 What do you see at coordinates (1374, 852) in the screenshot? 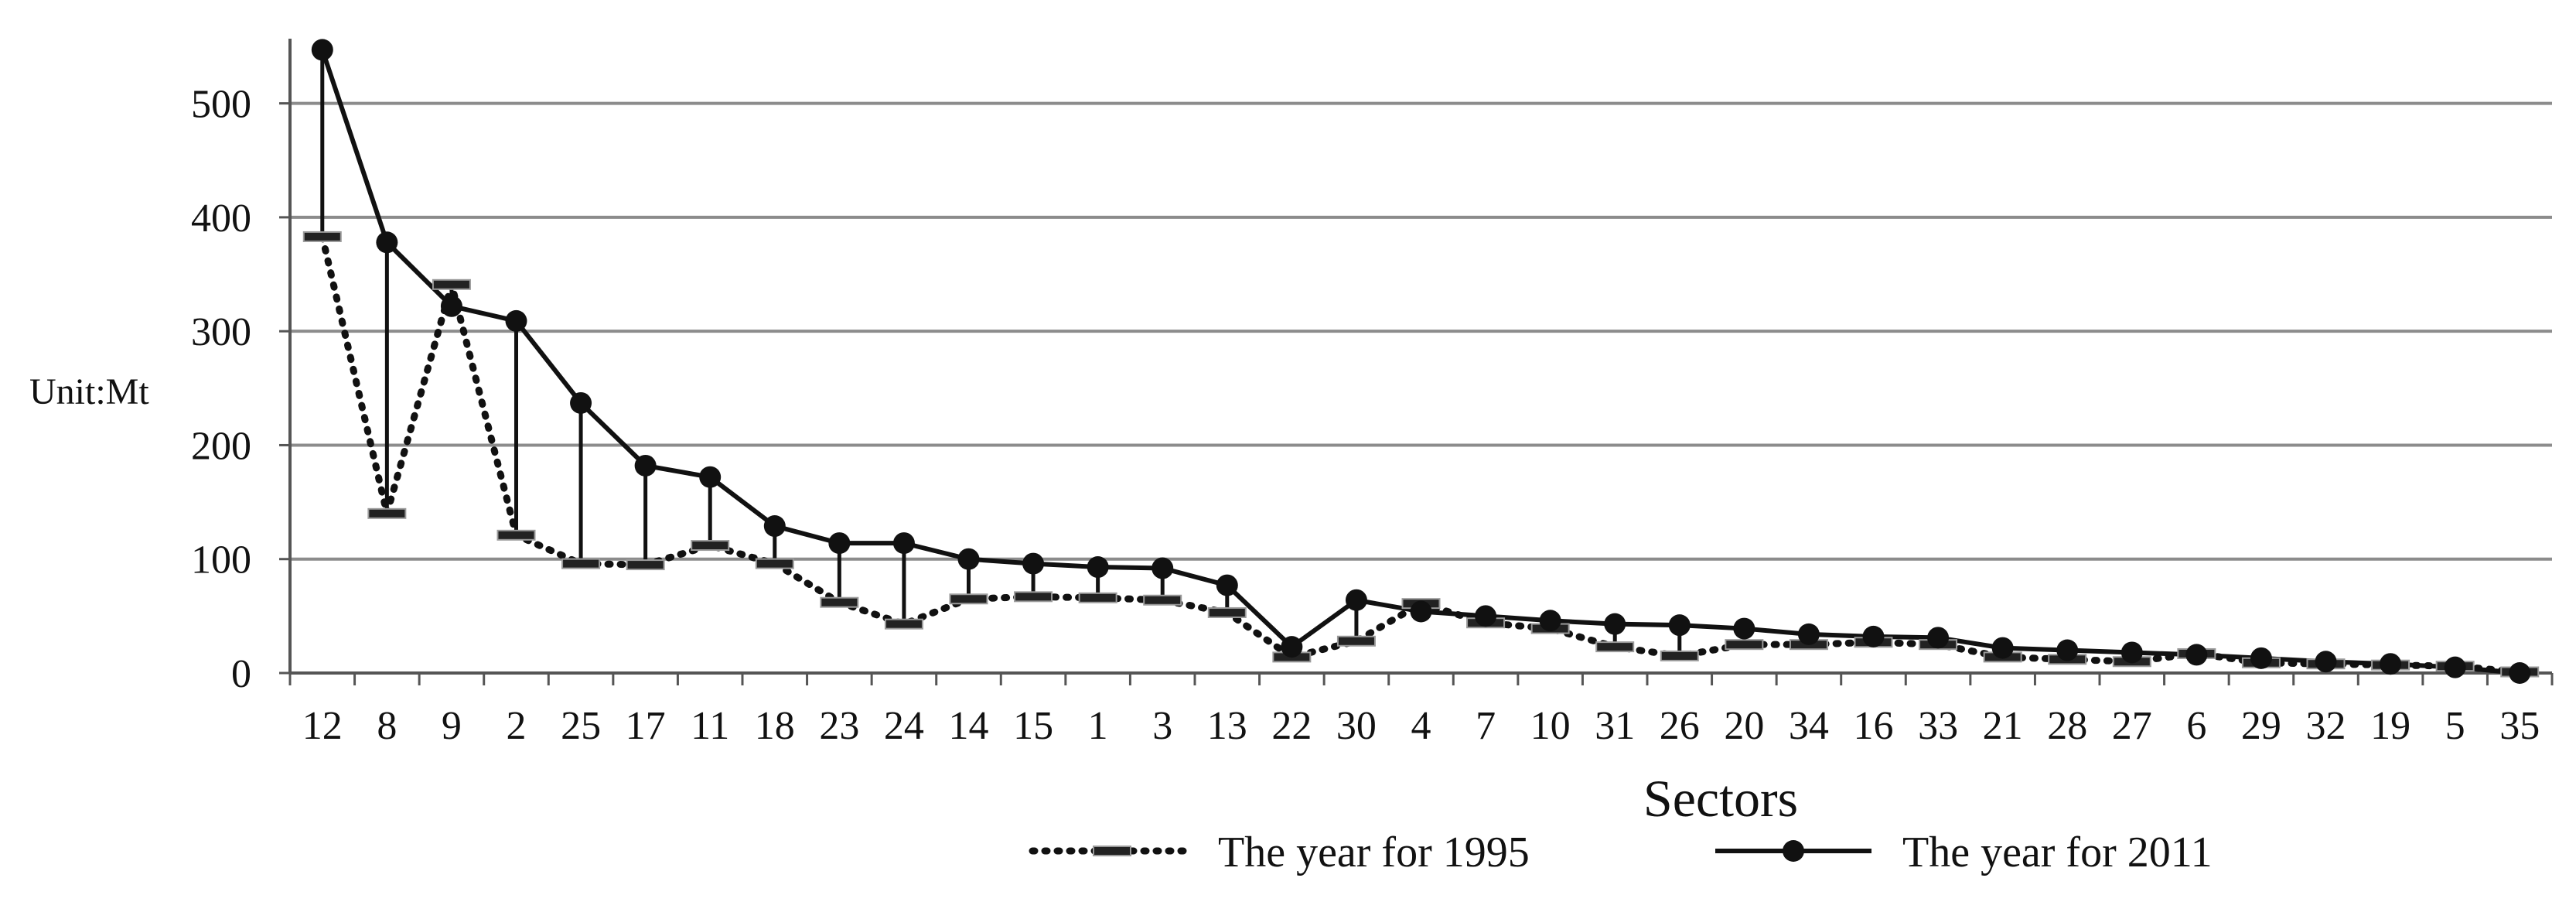
I see `legend-label-1995: The year for 1995` at bounding box center [1374, 852].